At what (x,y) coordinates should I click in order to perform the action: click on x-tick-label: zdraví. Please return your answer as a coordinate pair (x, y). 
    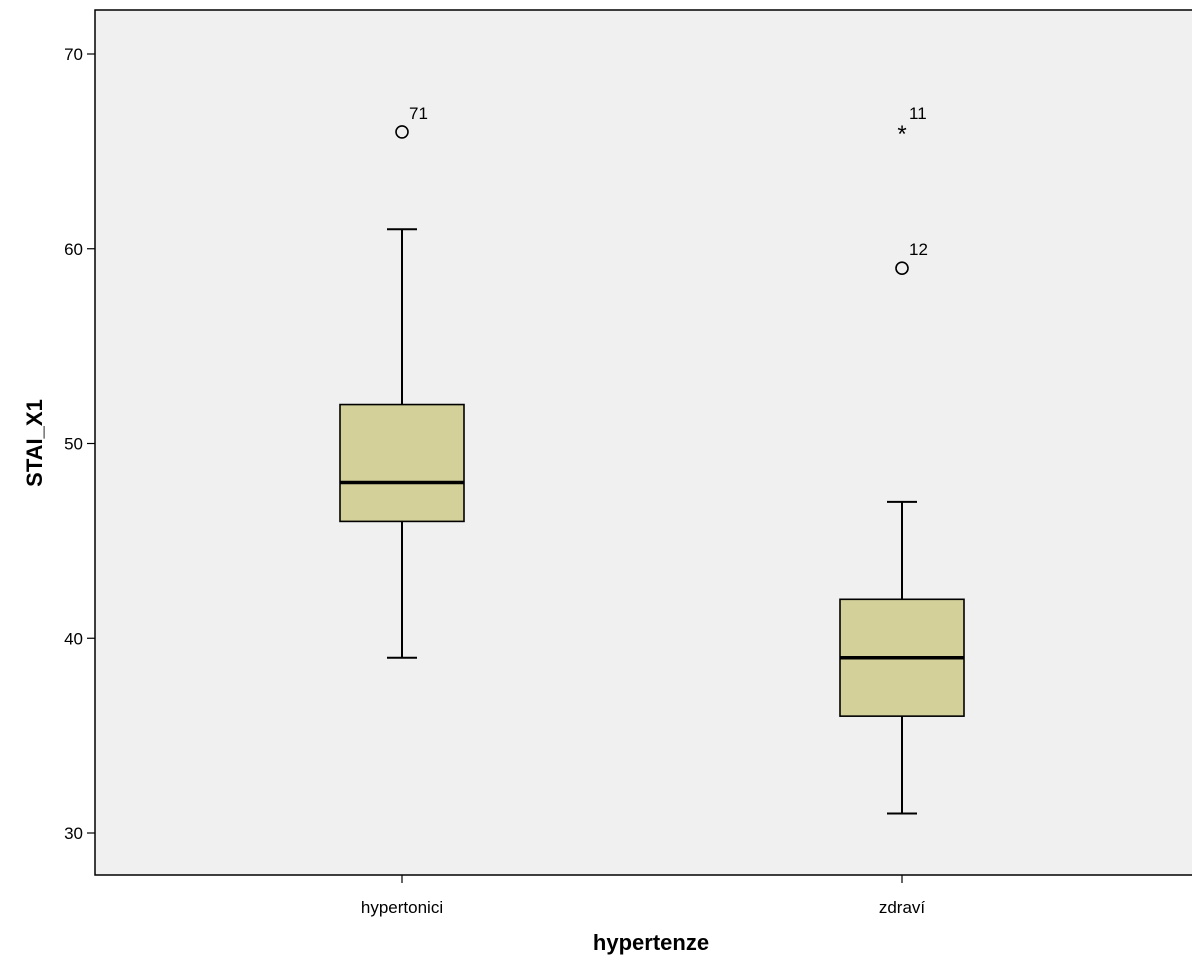
    Looking at the image, I should click on (902, 907).